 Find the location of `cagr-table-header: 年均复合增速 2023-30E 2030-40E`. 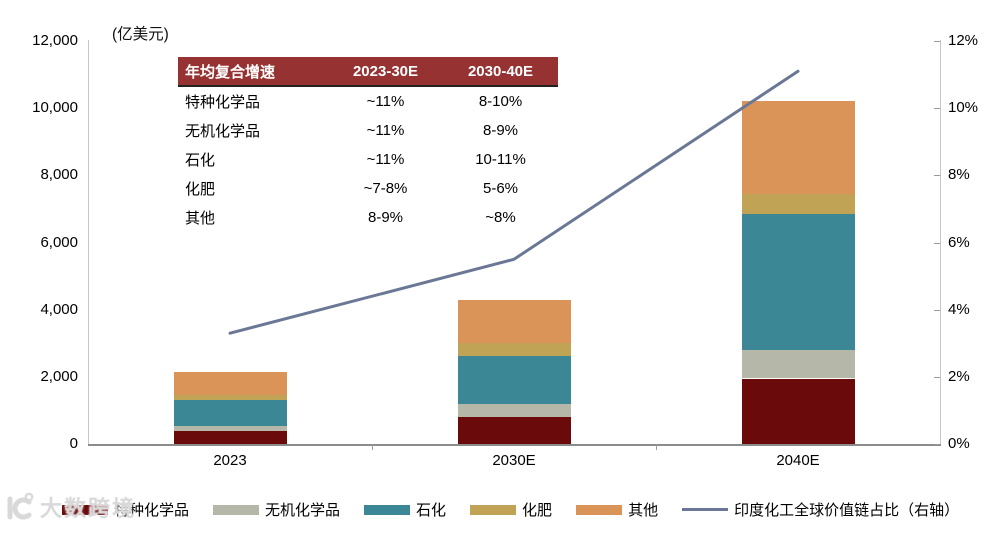

cagr-table-header: 年均复合增速 2023-30E 2030-40E is located at coordinates (368, 72).